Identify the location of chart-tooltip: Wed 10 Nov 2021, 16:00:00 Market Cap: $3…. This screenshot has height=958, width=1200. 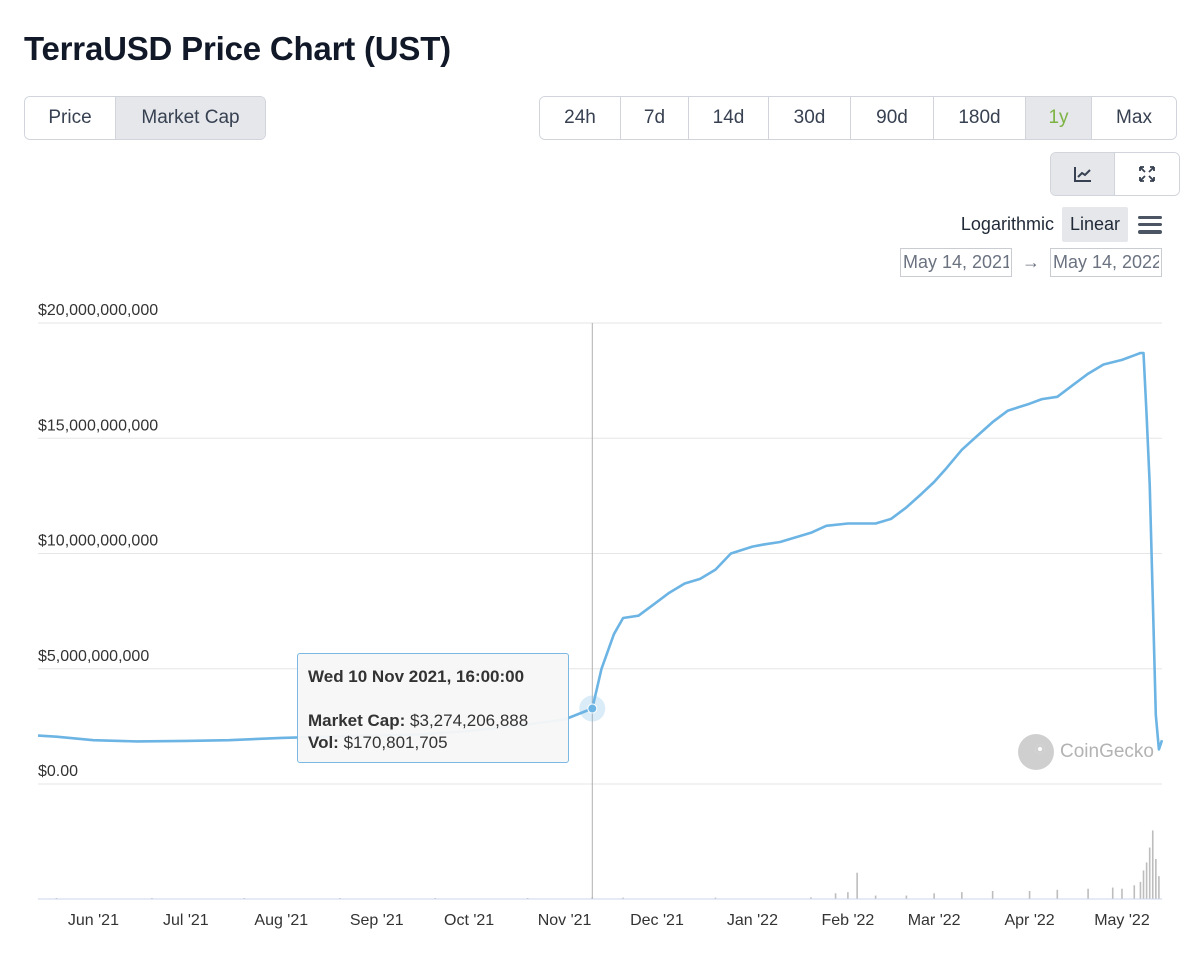
(433, 708).